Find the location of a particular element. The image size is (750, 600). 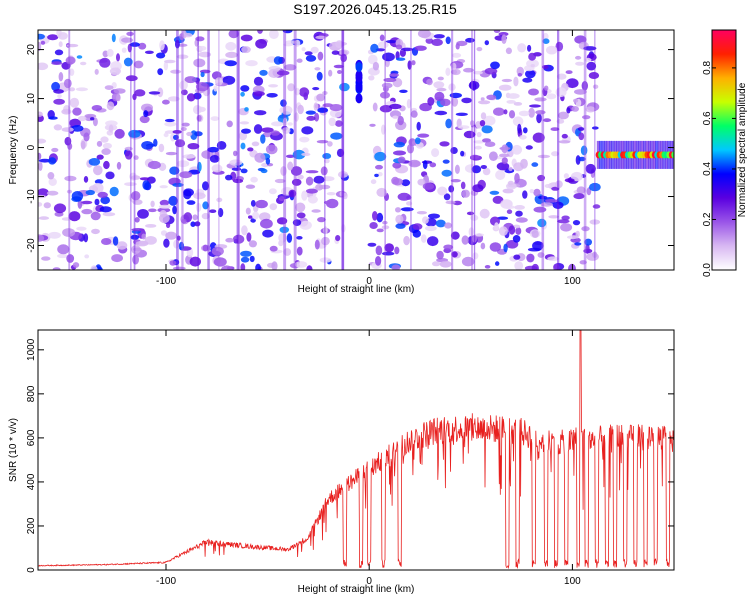

chart-title: S197.2026.045.13.25.R15 is located at coordinates (375, 9).